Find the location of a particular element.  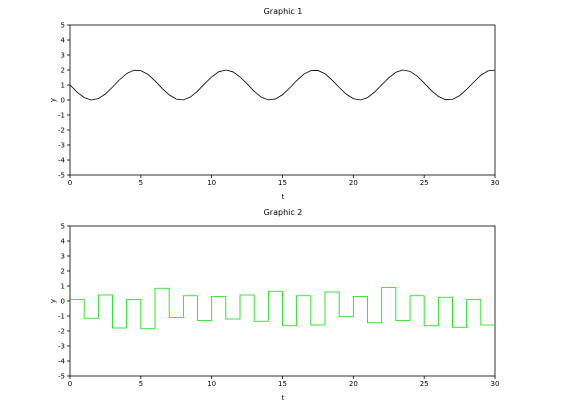

chart-1-title: Graphic 1 is located at coordinates (283, 11).